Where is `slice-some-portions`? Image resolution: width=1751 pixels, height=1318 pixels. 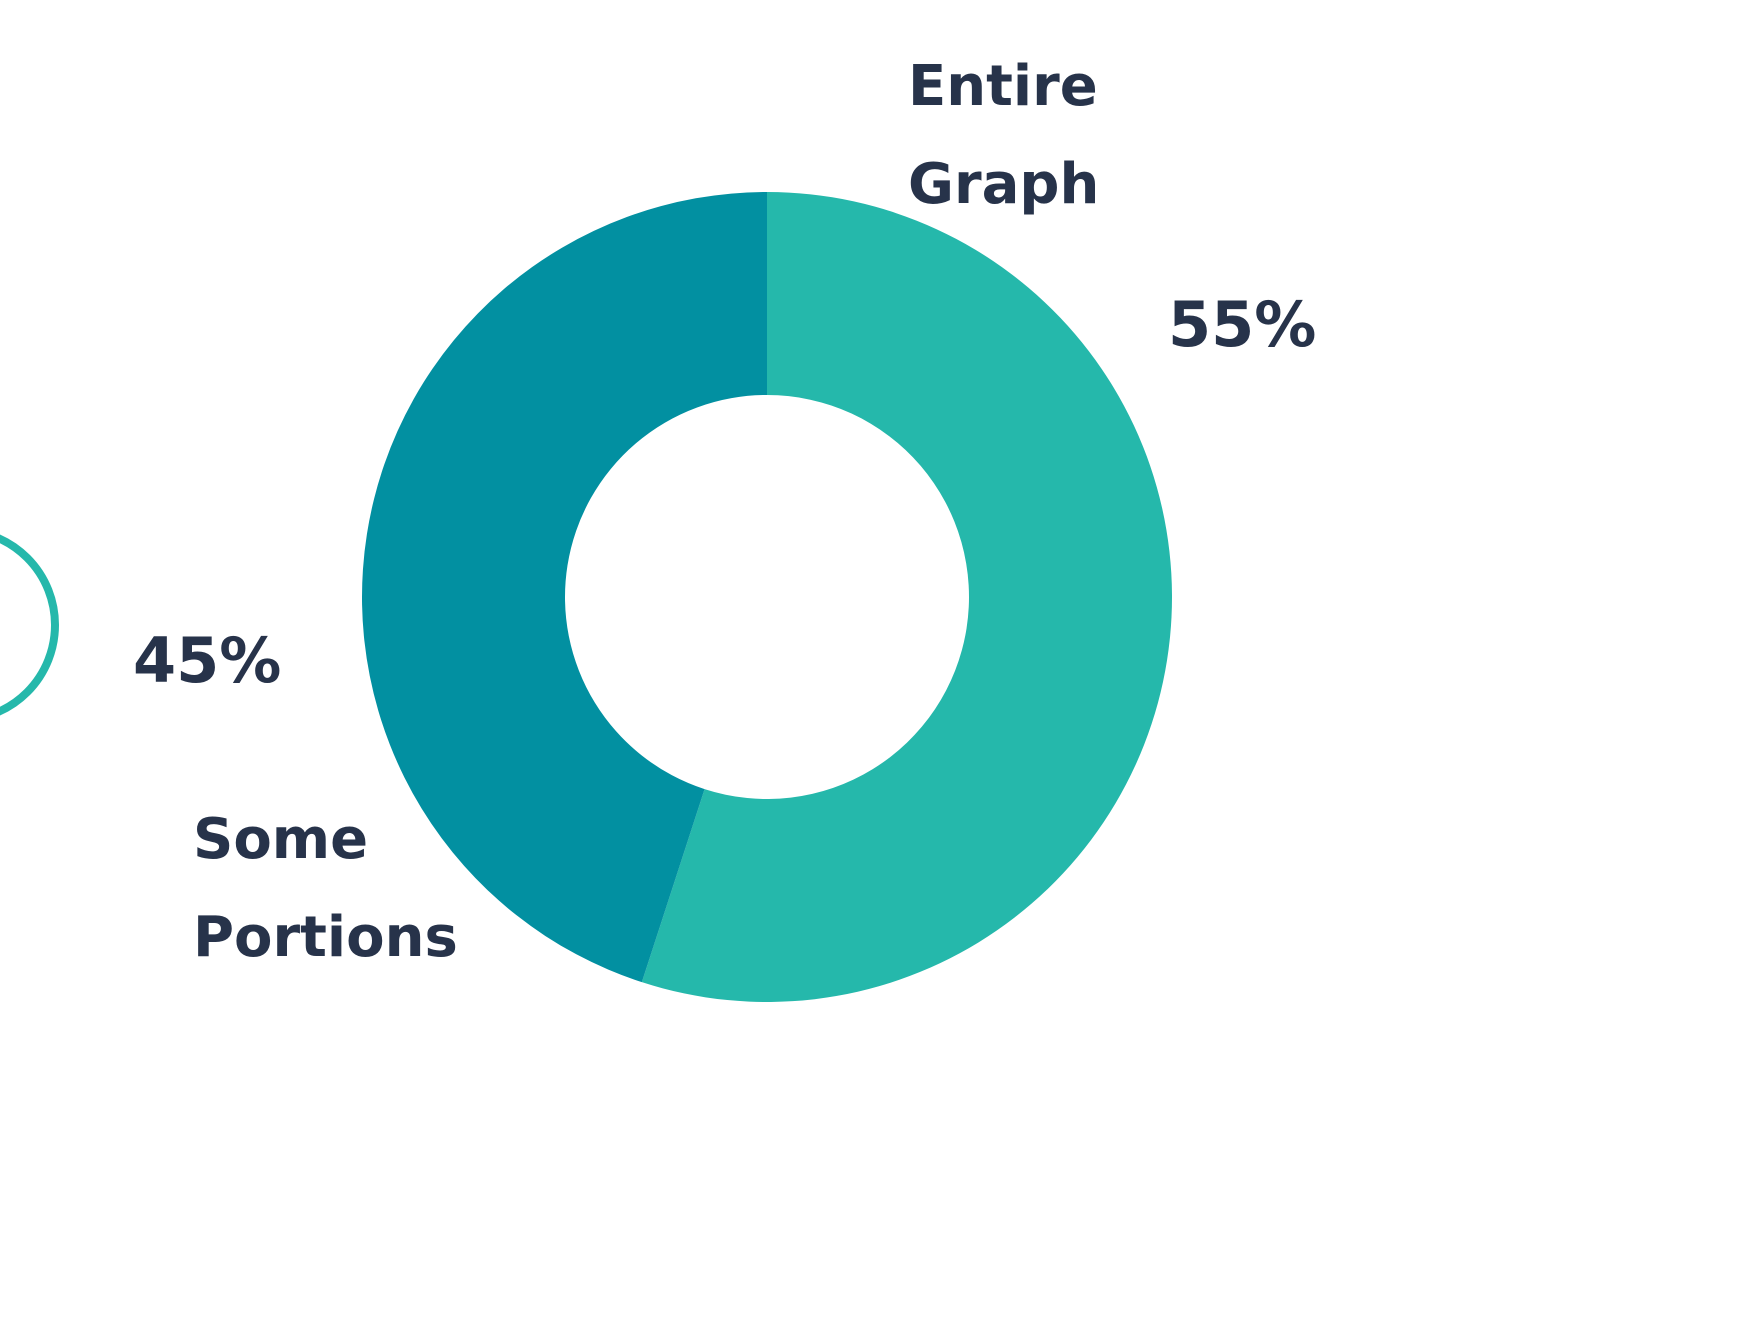 slice-some-portions is located at coordinates (564, 587).